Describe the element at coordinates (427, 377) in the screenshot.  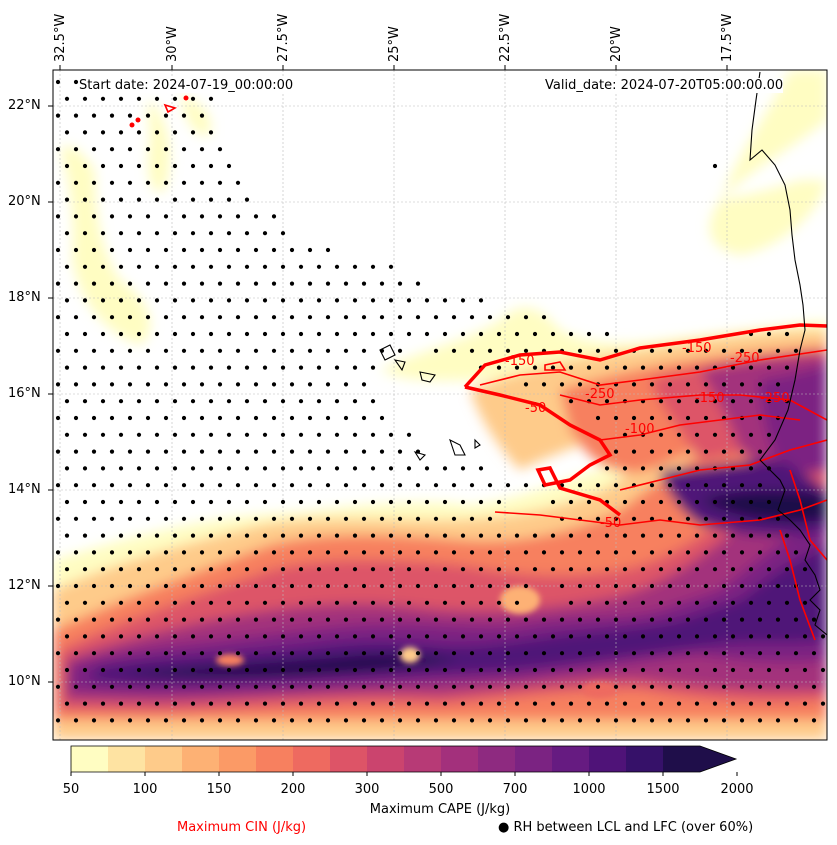
I see `cape-verde-island` at that location.